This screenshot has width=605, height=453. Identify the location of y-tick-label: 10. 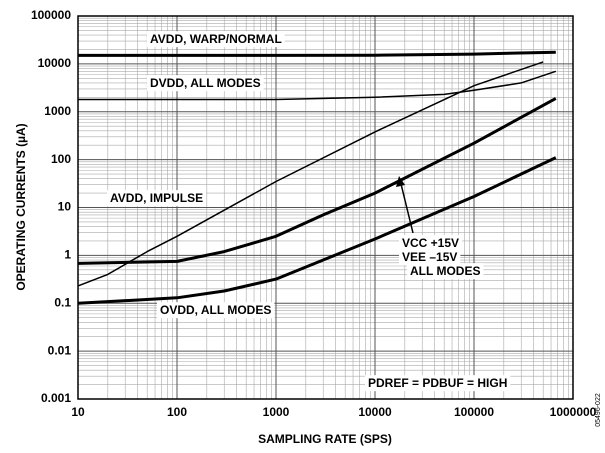
(65, 207).